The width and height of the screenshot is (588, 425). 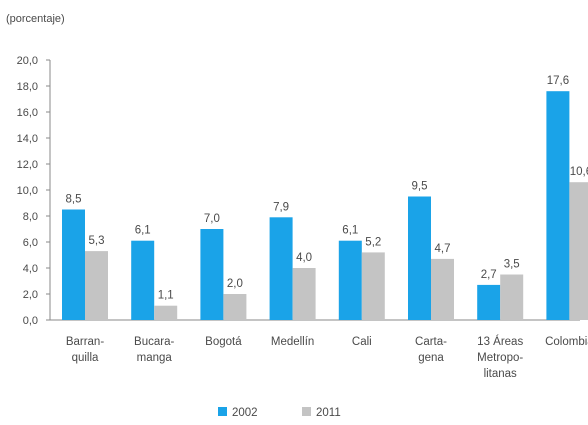 I want to click on y-tick-label: 20,0, so click(x=27, y=61).